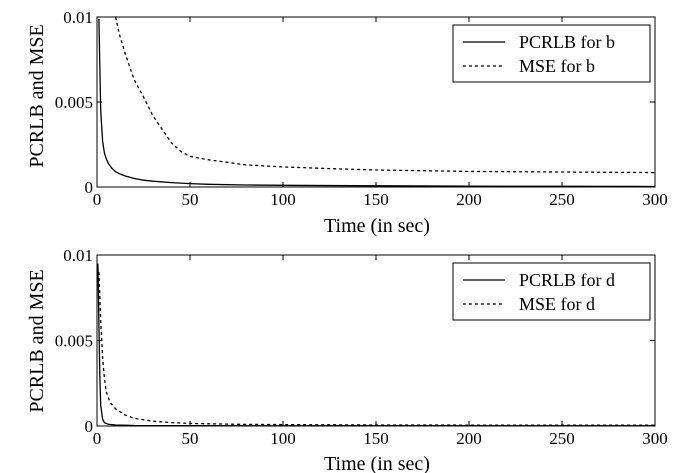 This screenshot has width=694, height=473. What do you see at coordinates (376, 438) in the screenshot?
I see `xtick-label-1-3: 150` at bounding box center [376, 438].